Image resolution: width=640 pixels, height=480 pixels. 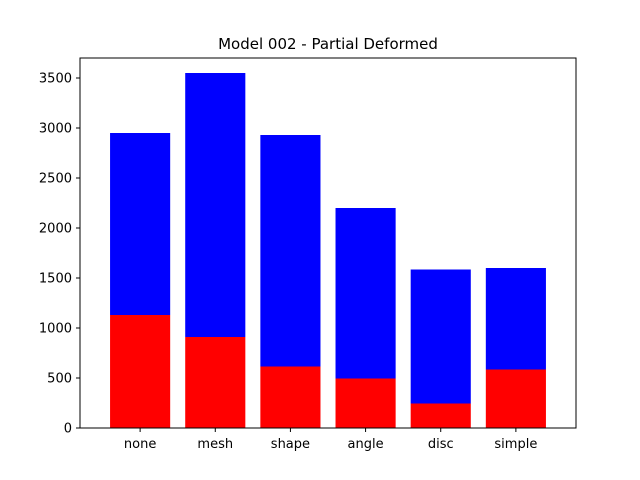 I want to click on x-tick-label-none: none, so click(x=140, y=444).